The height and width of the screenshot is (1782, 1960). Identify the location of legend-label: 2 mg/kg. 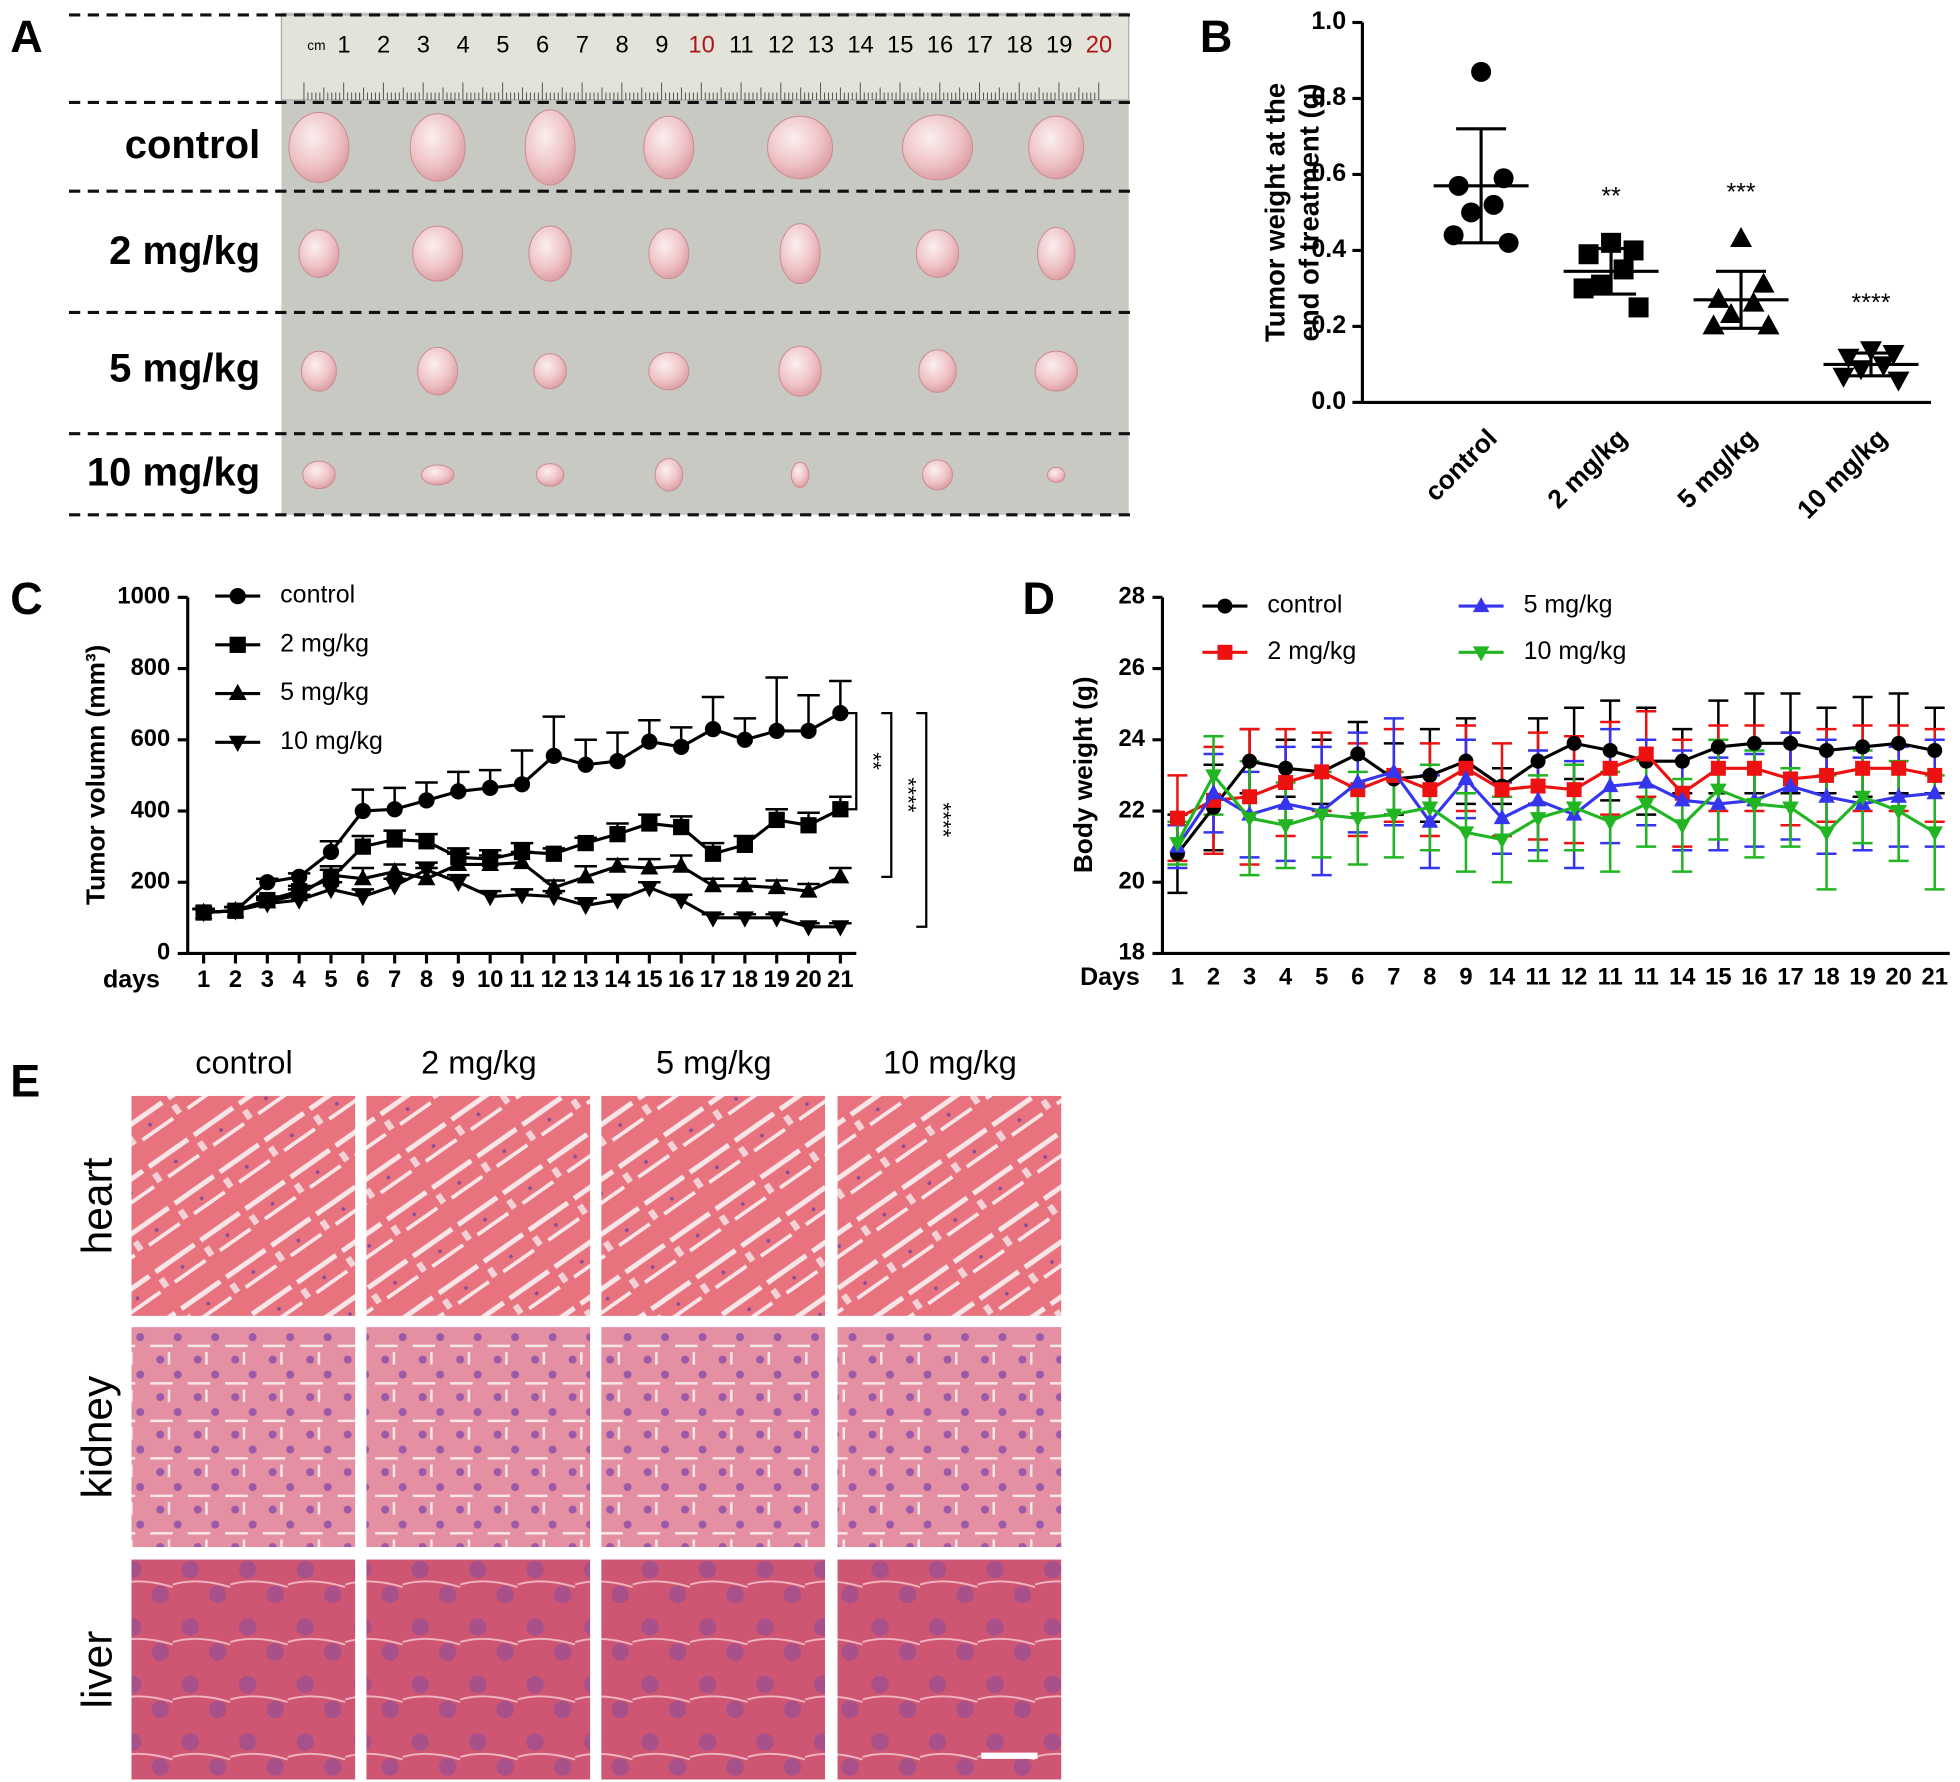
(1311, 651).